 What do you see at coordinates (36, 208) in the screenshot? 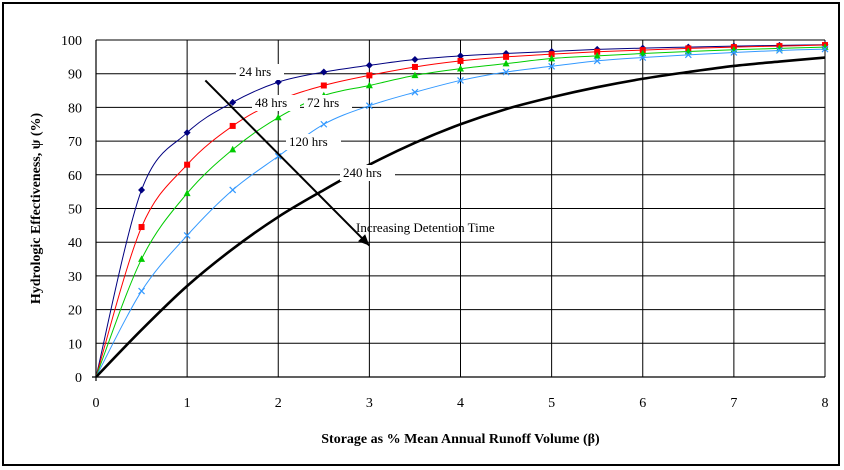
I see `y-axis-title: Hydrologic Effectiveness, ψ (%)` at bounding box center [36, 208].